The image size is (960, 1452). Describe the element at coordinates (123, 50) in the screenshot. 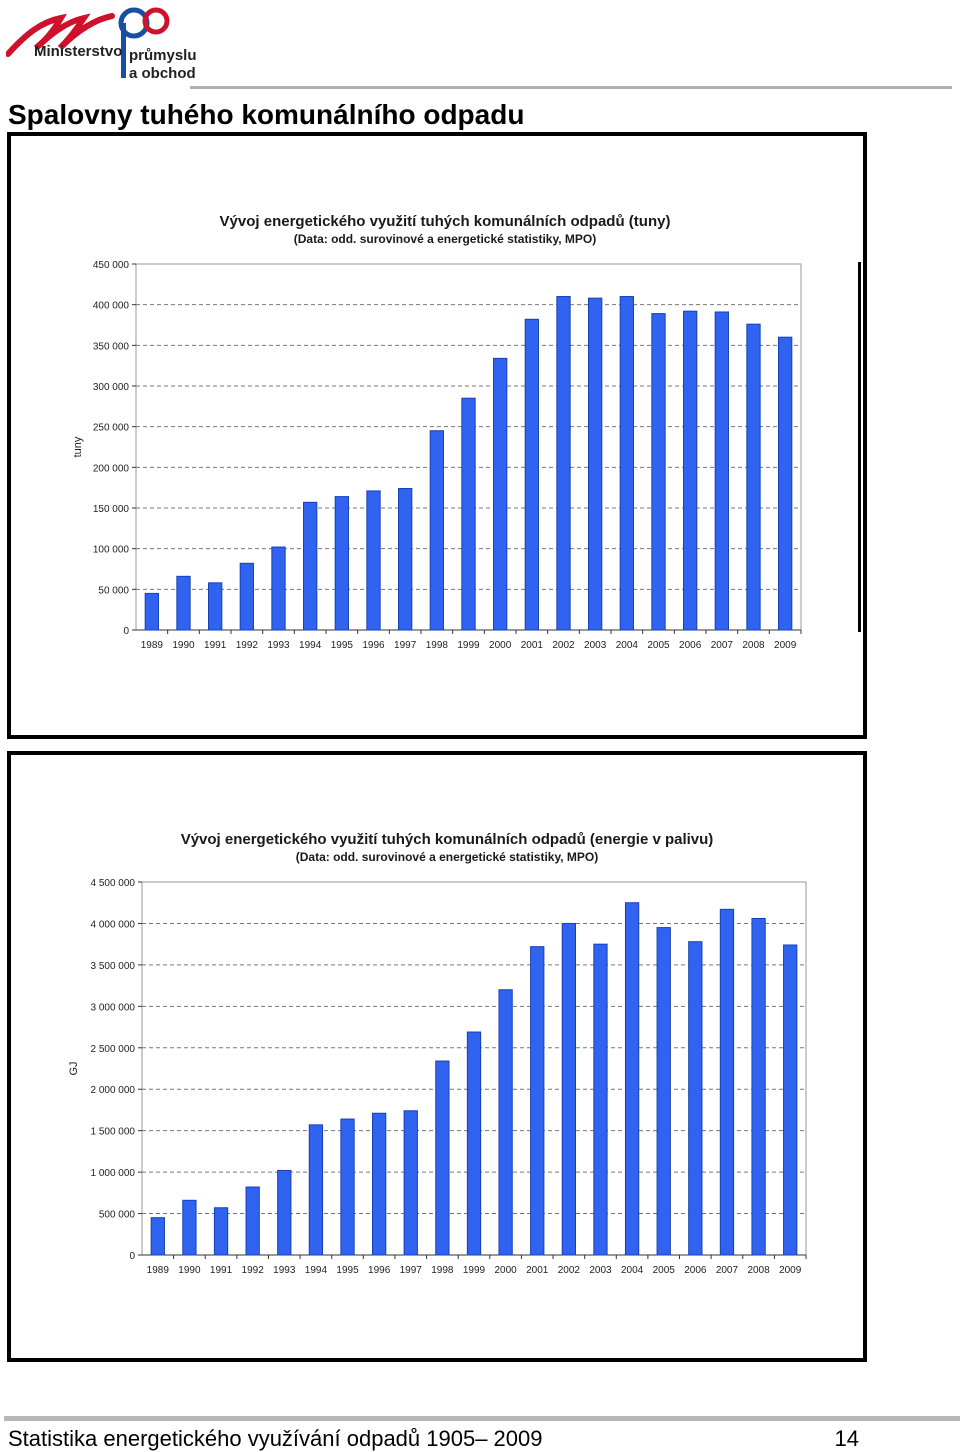

I see `logo-p-stem` at that location.